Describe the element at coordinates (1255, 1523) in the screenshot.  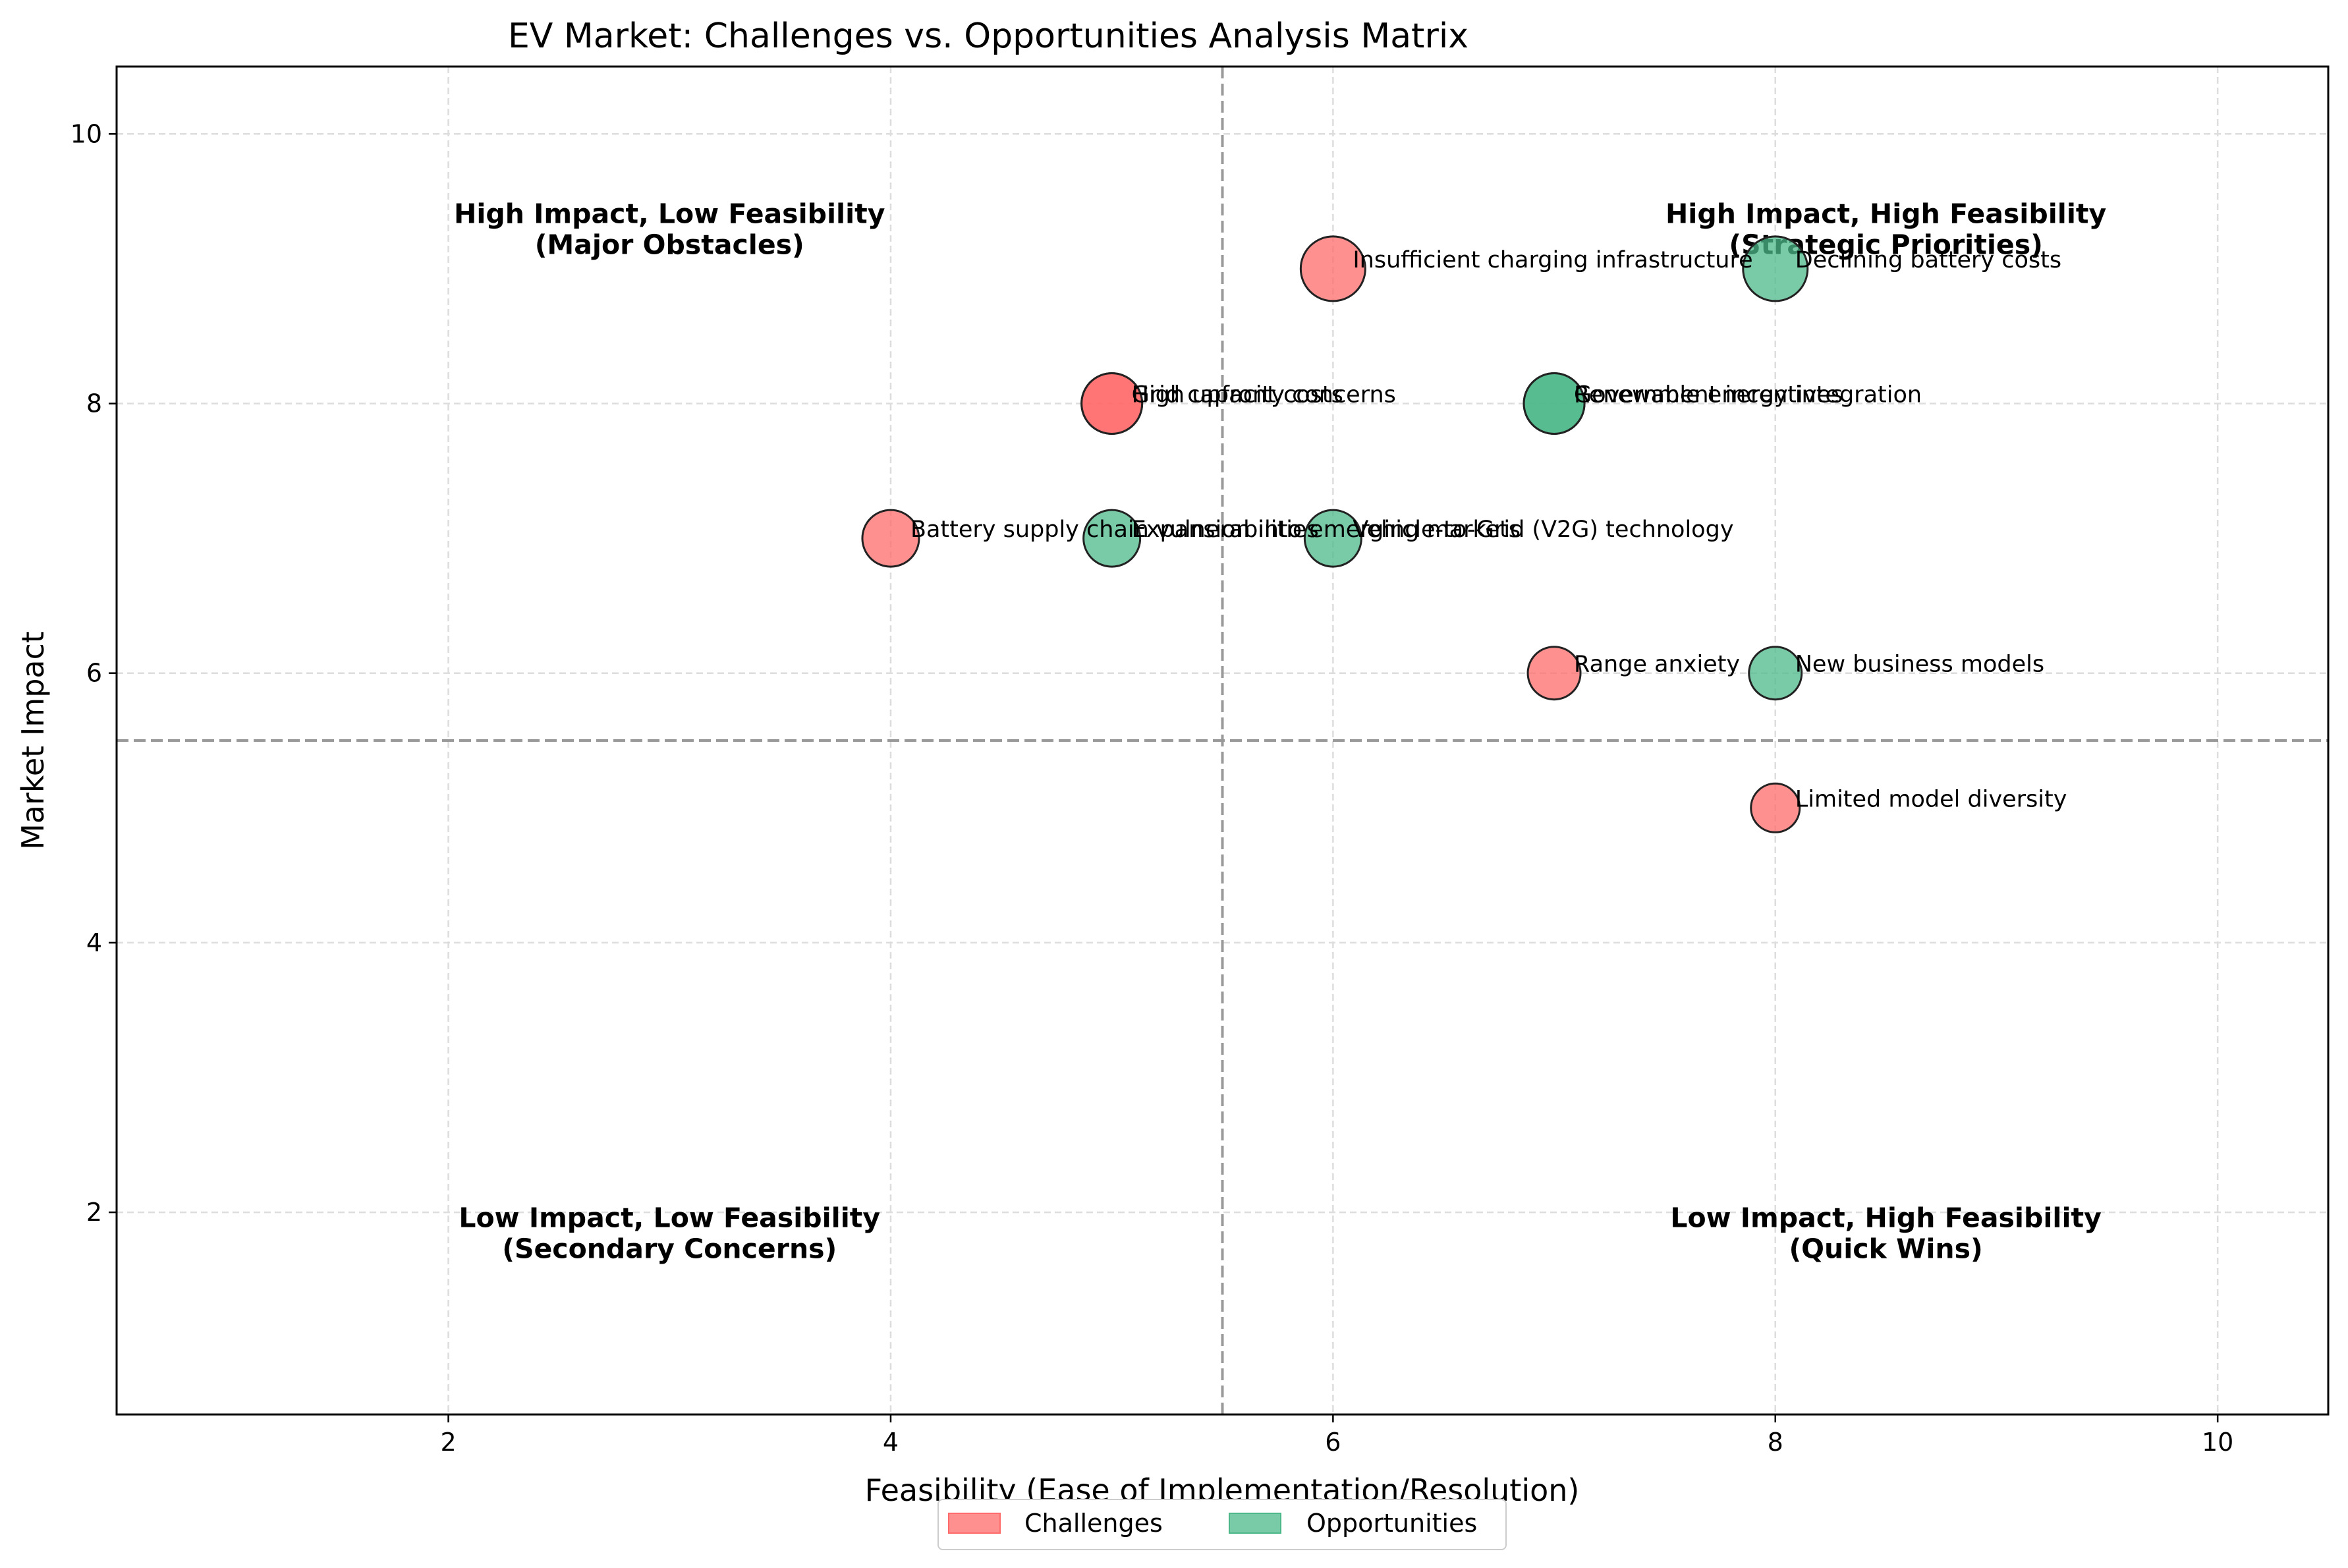
I see `legend-swatch-opportunities` at that location.